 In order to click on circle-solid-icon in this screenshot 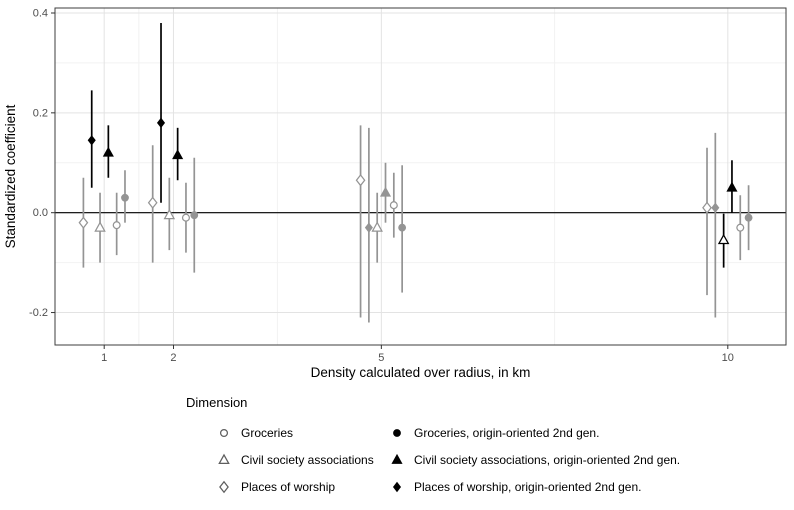, I will do `click(397, 432)`.